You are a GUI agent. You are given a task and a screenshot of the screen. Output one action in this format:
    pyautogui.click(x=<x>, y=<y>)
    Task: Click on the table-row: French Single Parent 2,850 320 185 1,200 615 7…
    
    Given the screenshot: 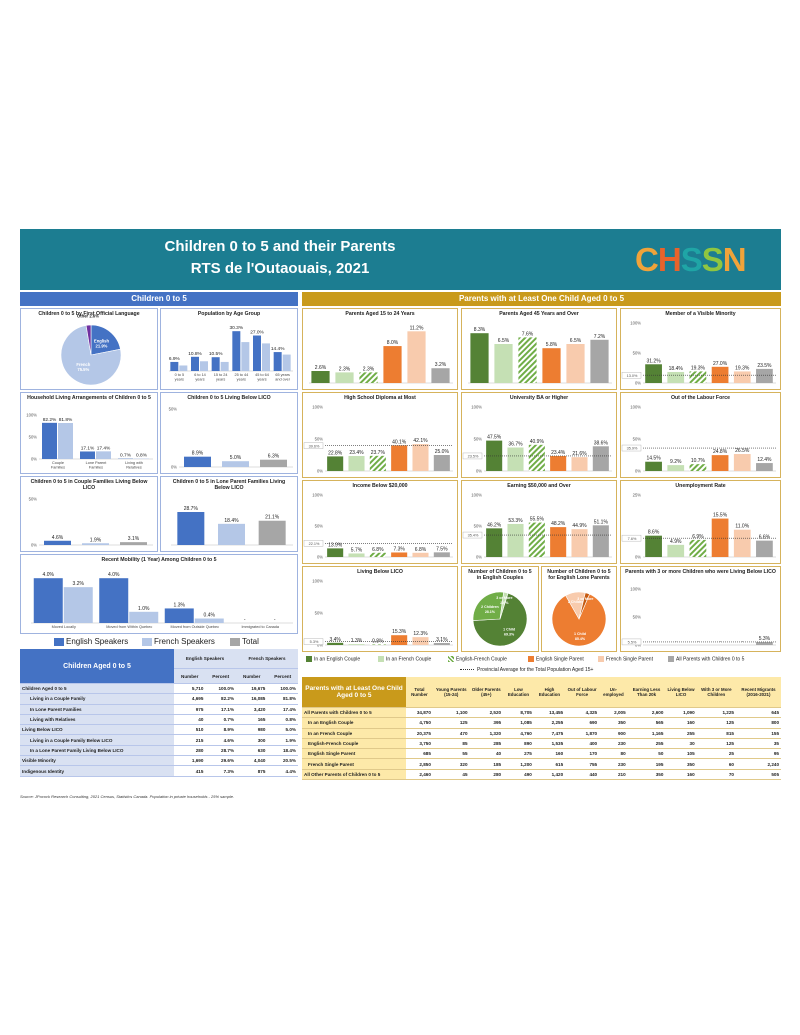 What is the action you would take?
    pyautogui.click(x=541, y=764)
    